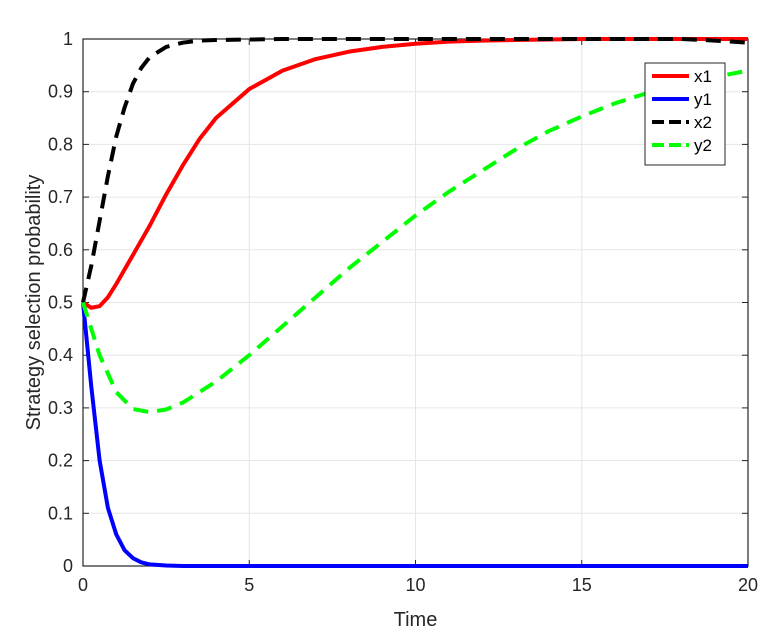 The width and height of the screenshot is (778, 642). I want to click on x-tick-label: 0, so click(83, 585).